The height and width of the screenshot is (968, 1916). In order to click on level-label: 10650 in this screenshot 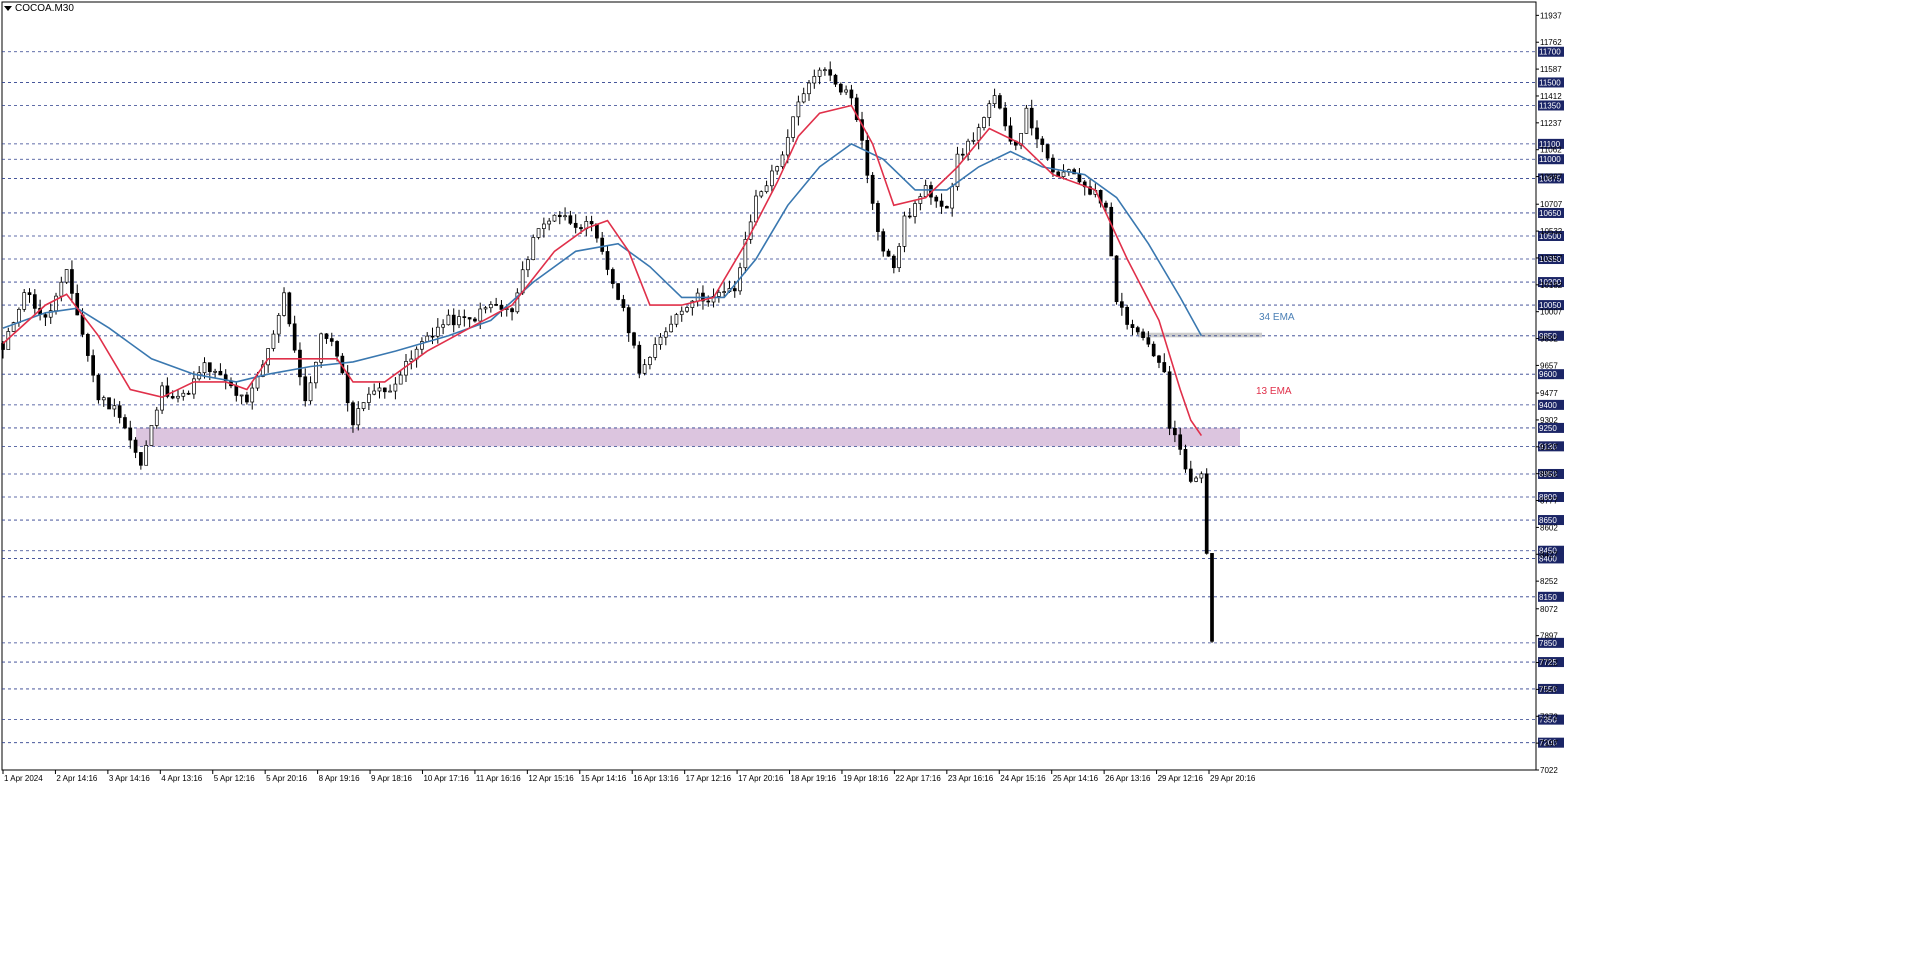, I will do `click(1550, 213)`.